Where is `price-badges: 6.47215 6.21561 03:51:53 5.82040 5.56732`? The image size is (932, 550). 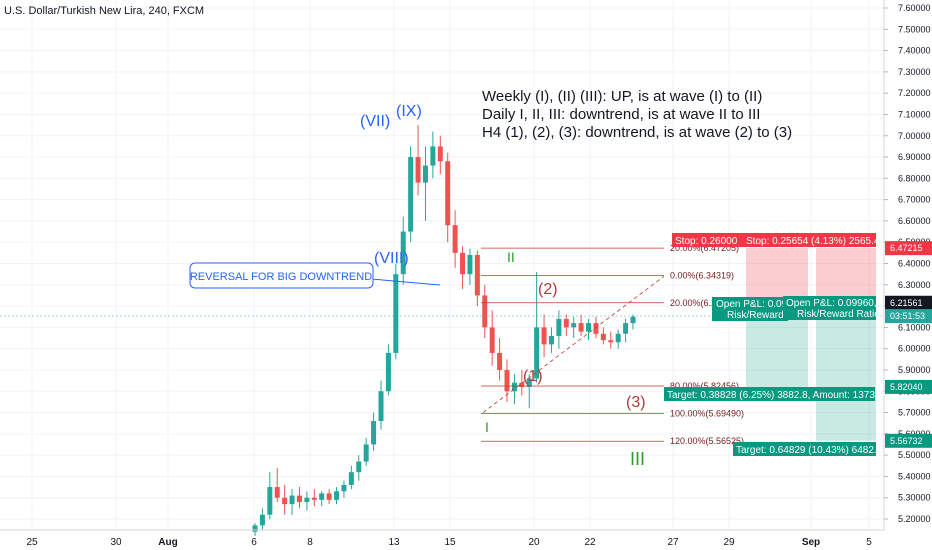 price-badges: 6.47215 6.21561 03:51:53 5.82040 5.56732 is located at coordinates (908, 344).